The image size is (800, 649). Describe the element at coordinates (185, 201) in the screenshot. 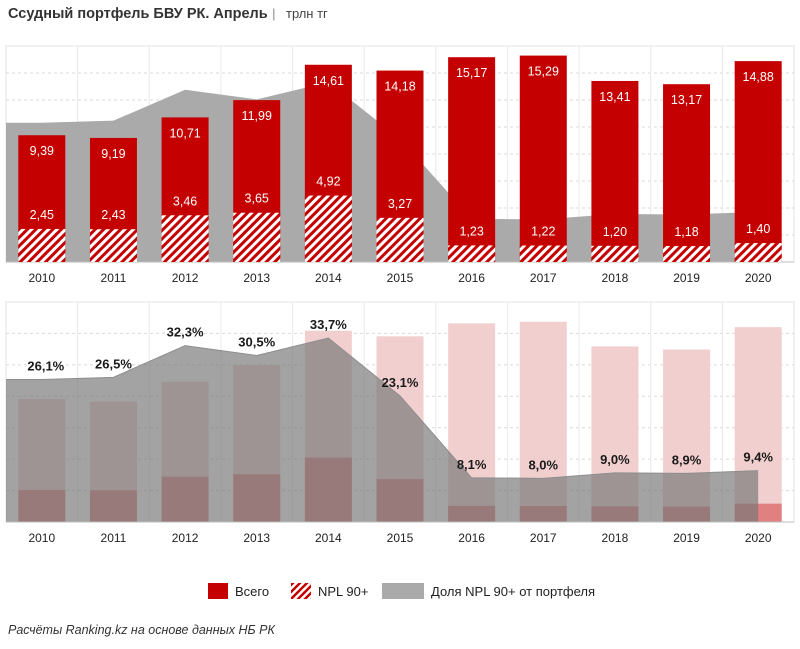

I see `bar-npl-label: 3,46` at that location.